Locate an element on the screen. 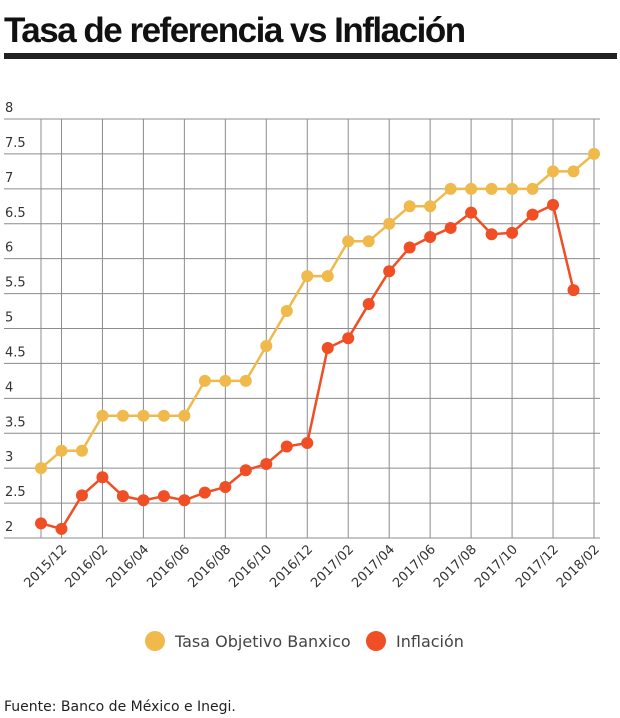  x-tick-label: 2016/02 is located at coordinates (86, 566).